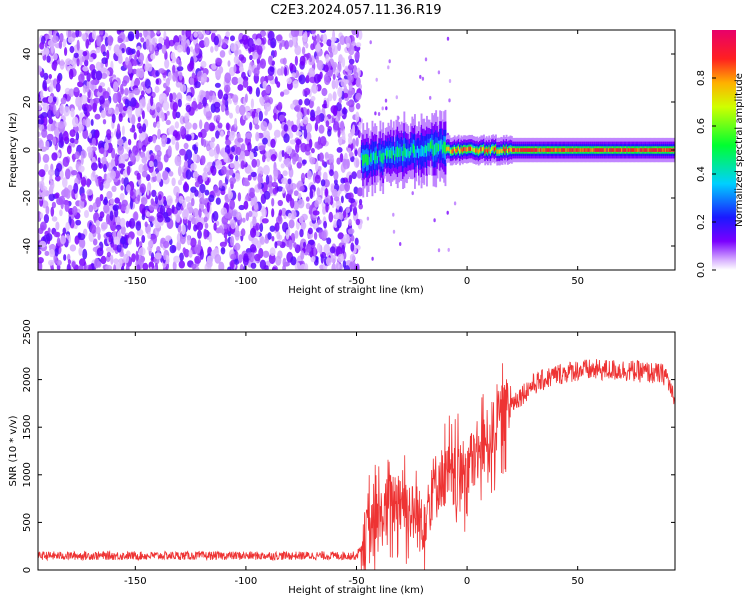 The height and width of the screenshot is (600, 750). I want to click on snr-x-tick-label: 50, so click(577, 581).